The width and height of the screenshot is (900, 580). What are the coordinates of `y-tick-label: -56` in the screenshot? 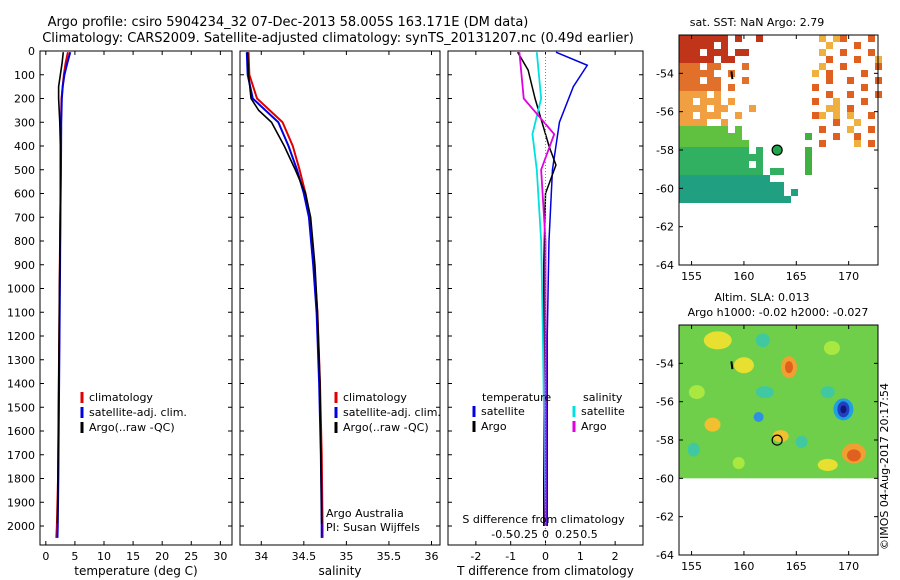 It's located at (665, 402).